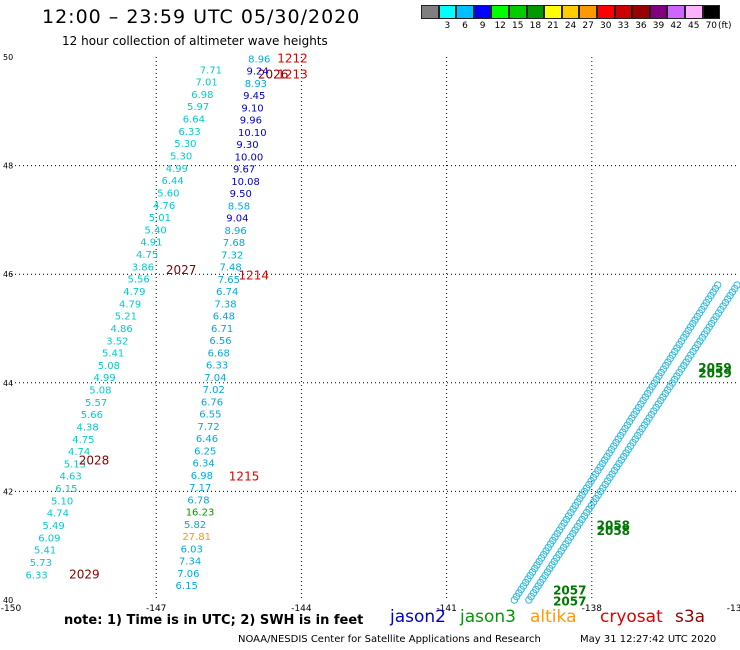 The width and height of the screenshot is (740, 650). I want to click on wave-height-value: 5.13, so click(75, 464).